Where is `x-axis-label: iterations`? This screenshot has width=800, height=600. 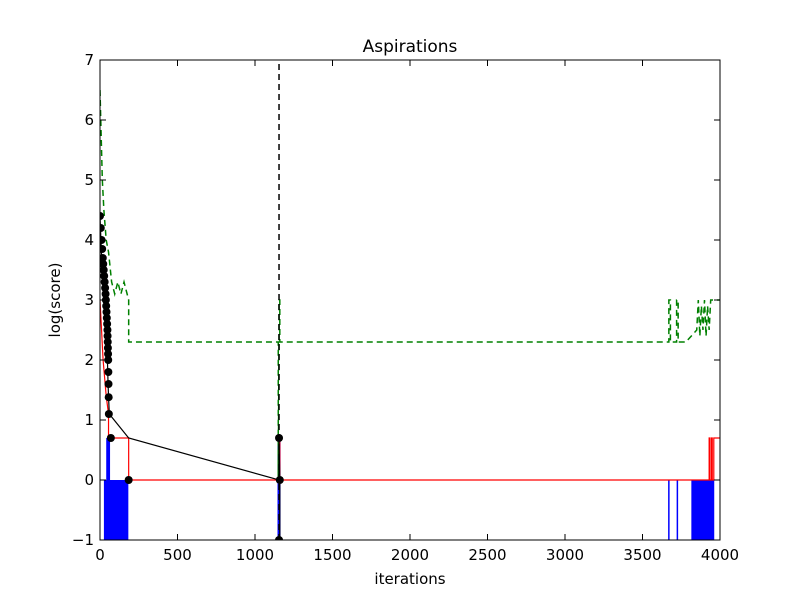
x-axis-label: iterations is located at coordinates (409, 579).